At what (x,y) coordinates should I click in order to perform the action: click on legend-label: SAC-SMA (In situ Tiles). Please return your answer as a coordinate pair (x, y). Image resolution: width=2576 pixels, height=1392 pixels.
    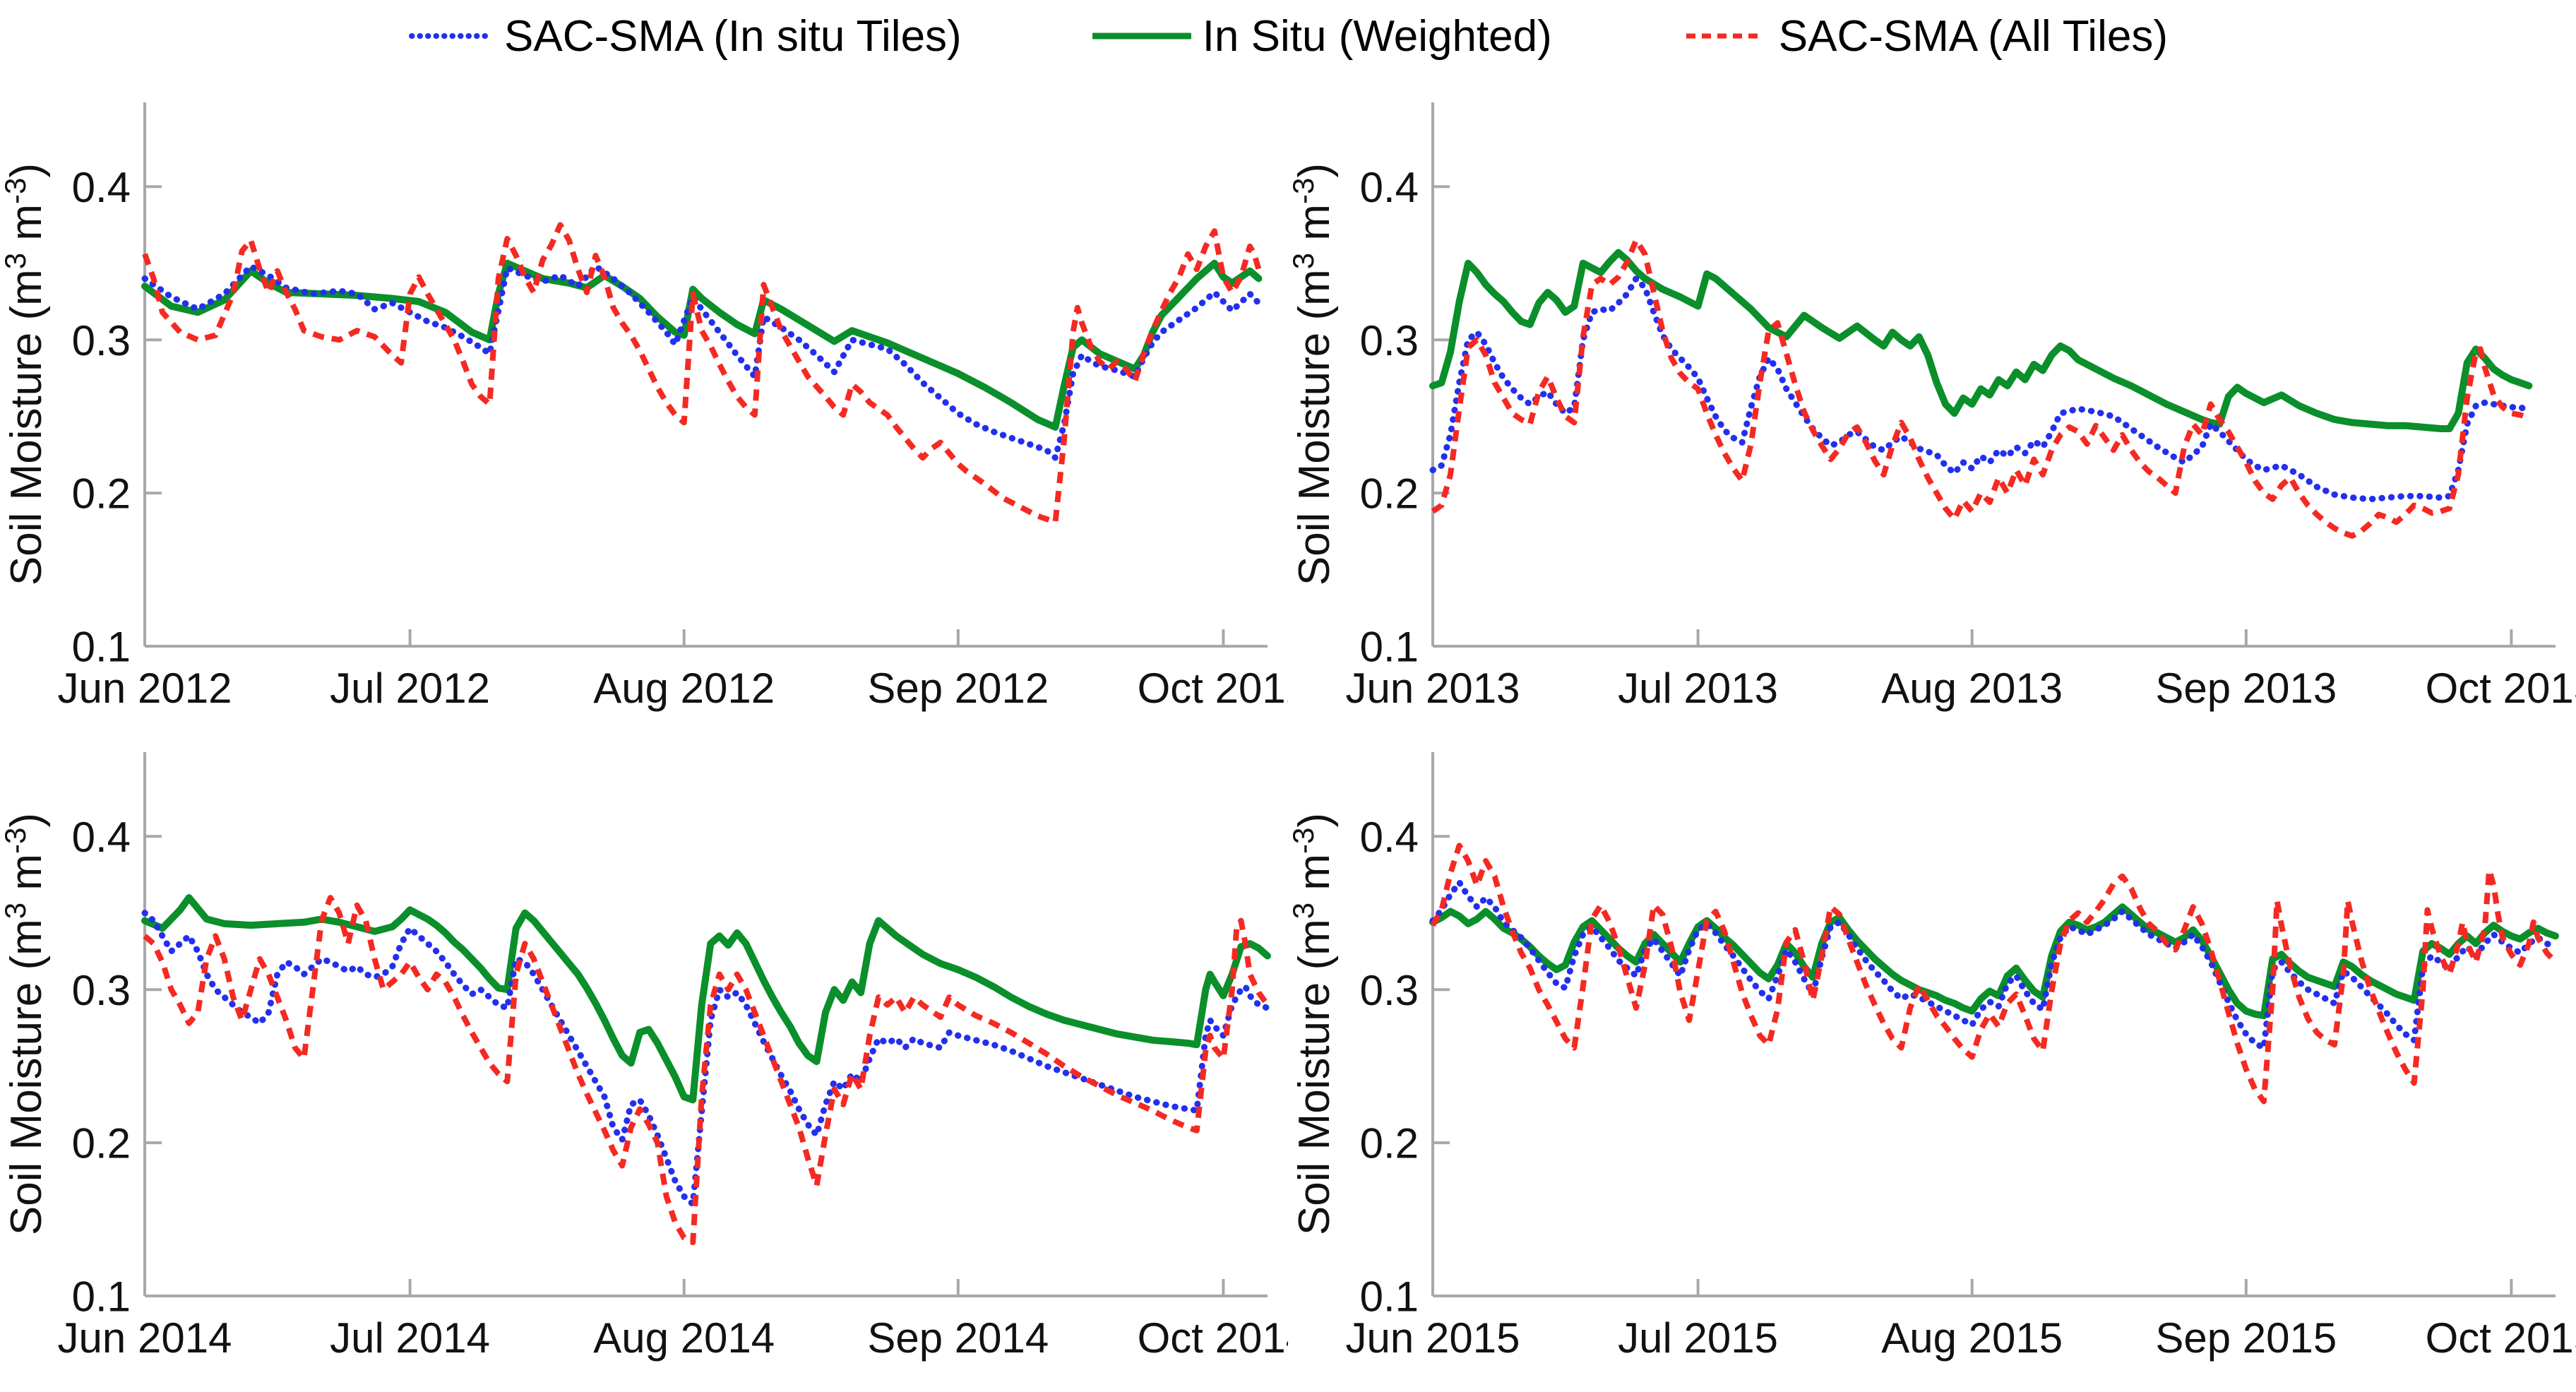
    Looking at the image, I should click on (733, 36).